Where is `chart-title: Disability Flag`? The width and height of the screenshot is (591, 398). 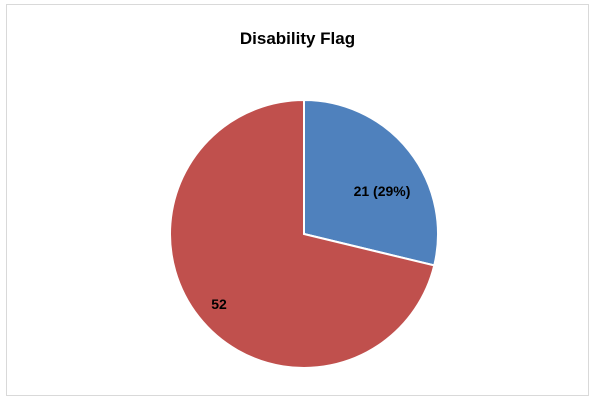 chart-title: Disability Flag is located at coordinates (297, 38).